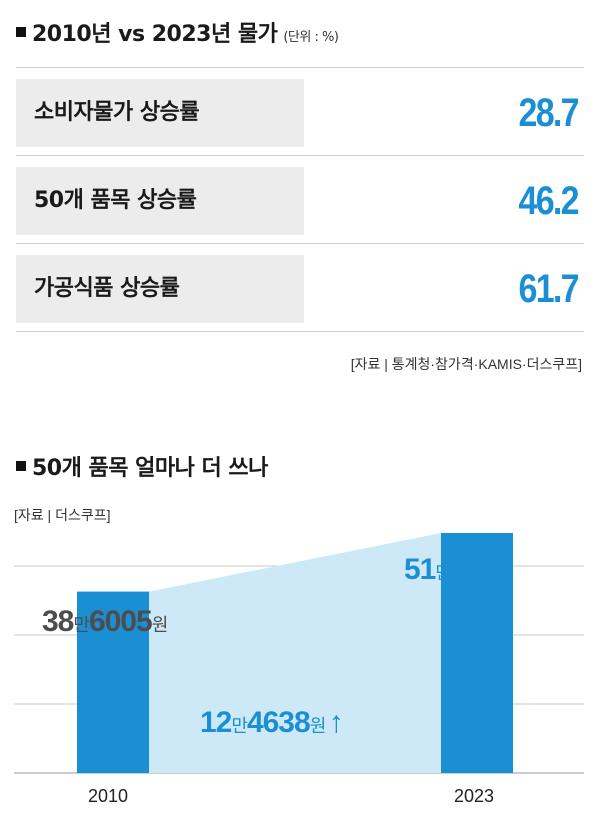 Image resolution: width=600 pixels, height=832 pixels. What do you see at coordinates (549, 113) in the screenshot?
I see `row-value: 28.7` at bounding box center [549, 113].